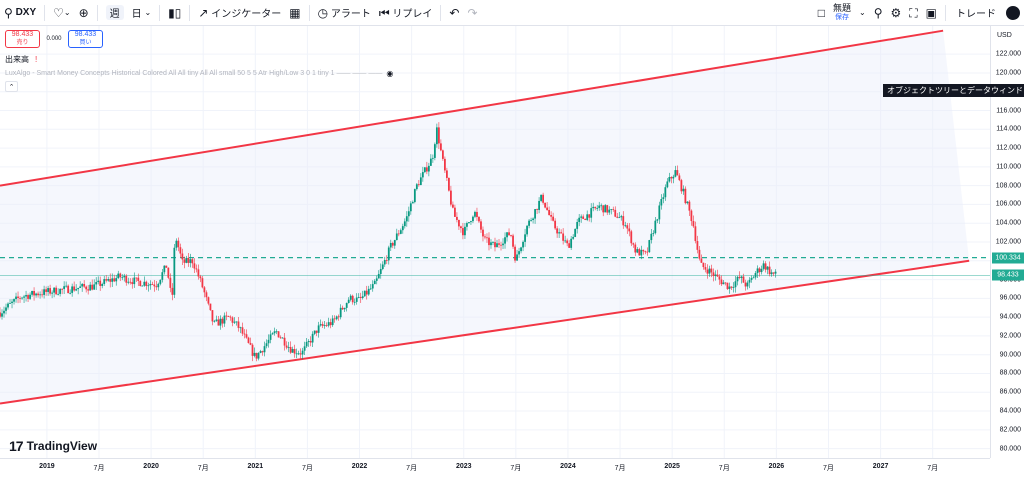  I want to click on save-menu-button: ⌄, so click(862, 13).